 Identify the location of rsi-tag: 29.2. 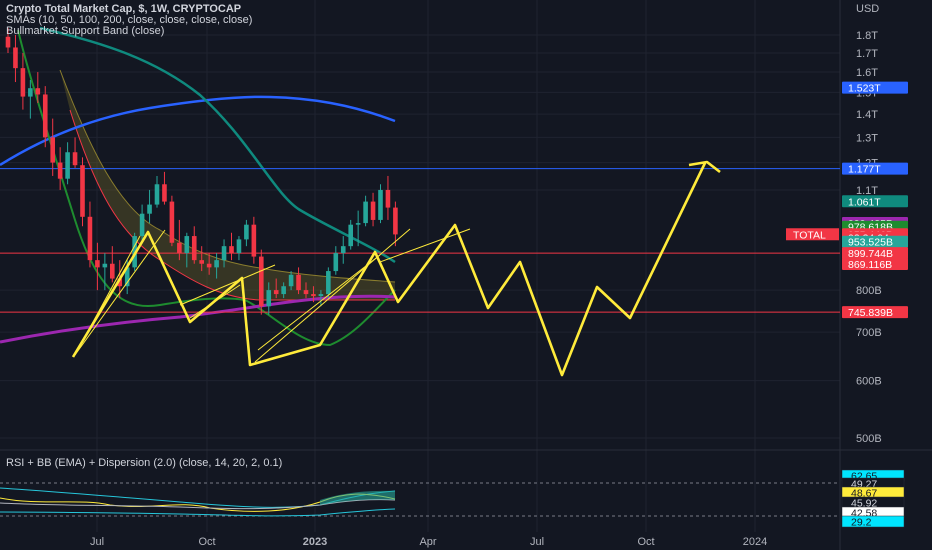
(873, 522).